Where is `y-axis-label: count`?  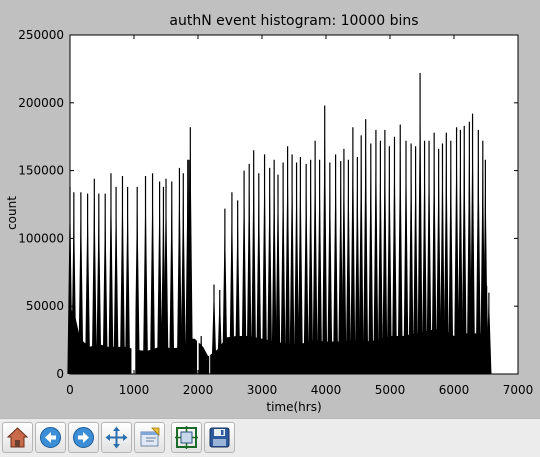
y-axis-label: count is located at coordinates (12, 213).